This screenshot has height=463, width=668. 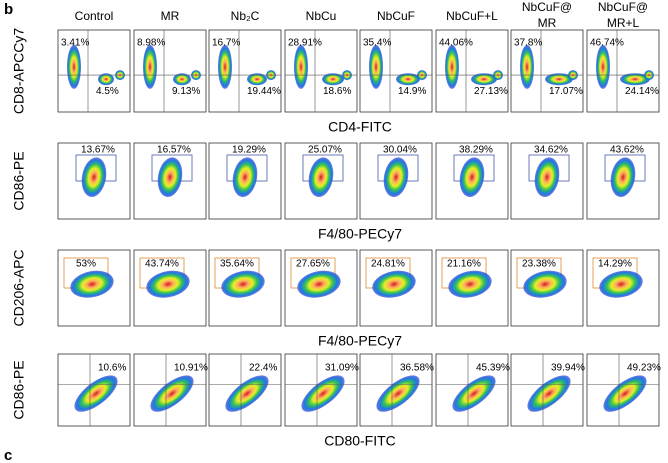 I want to click on quadrant-percent: 3.41%, so click(x=75, y=43).